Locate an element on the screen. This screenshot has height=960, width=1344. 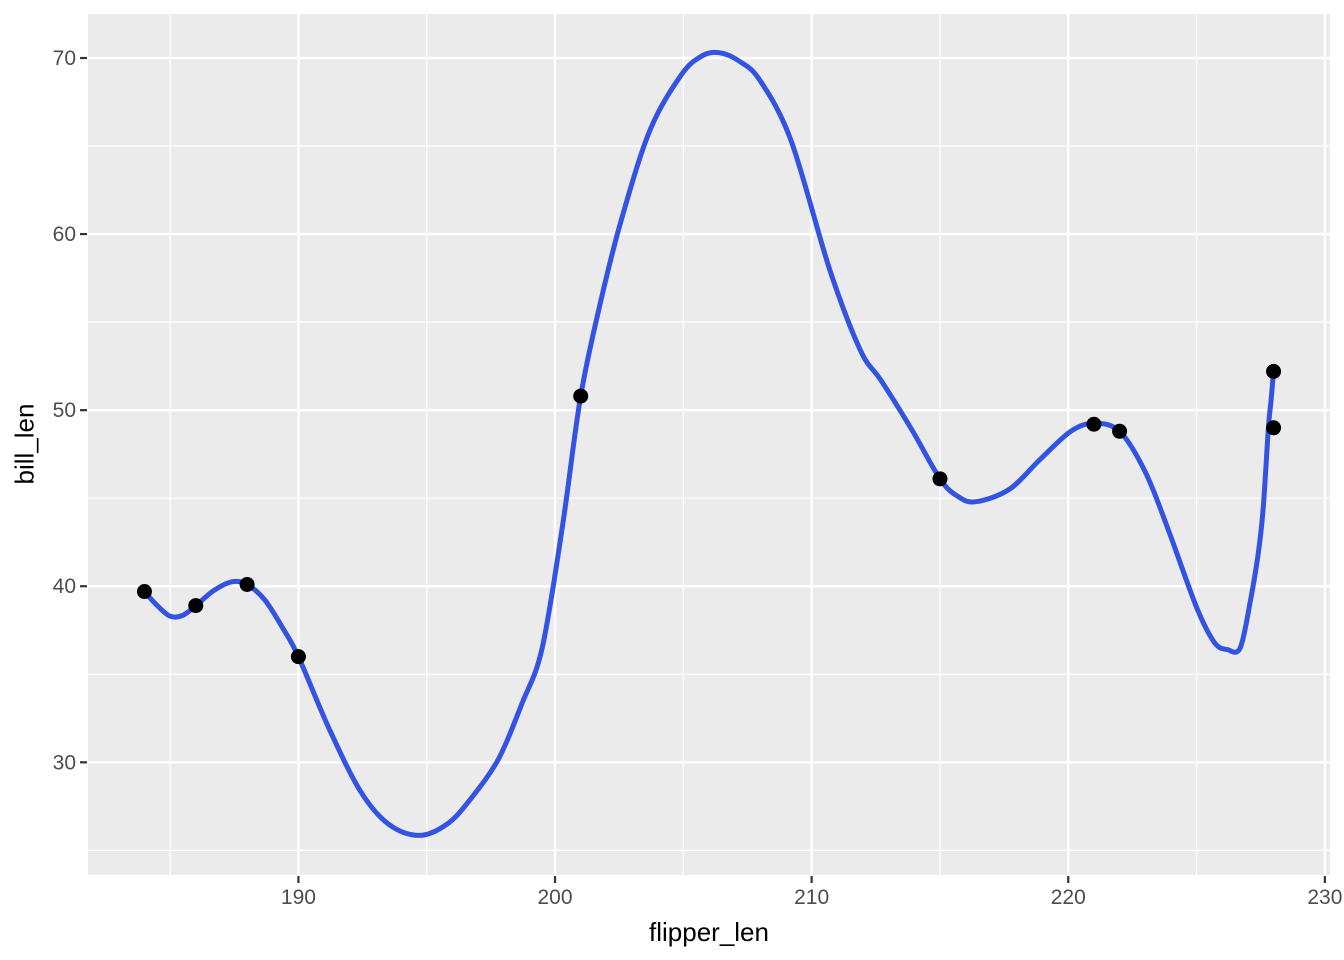
y-axis-title: bill_len is located at coordinates (24, 444).